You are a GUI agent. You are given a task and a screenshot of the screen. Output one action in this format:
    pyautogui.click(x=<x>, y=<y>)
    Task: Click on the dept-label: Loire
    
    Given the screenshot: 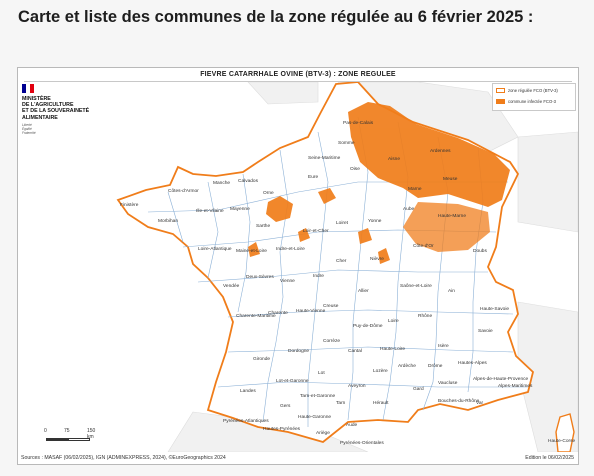 What is the action you would take?
    pyautogui.click(x=393, y=321)
    